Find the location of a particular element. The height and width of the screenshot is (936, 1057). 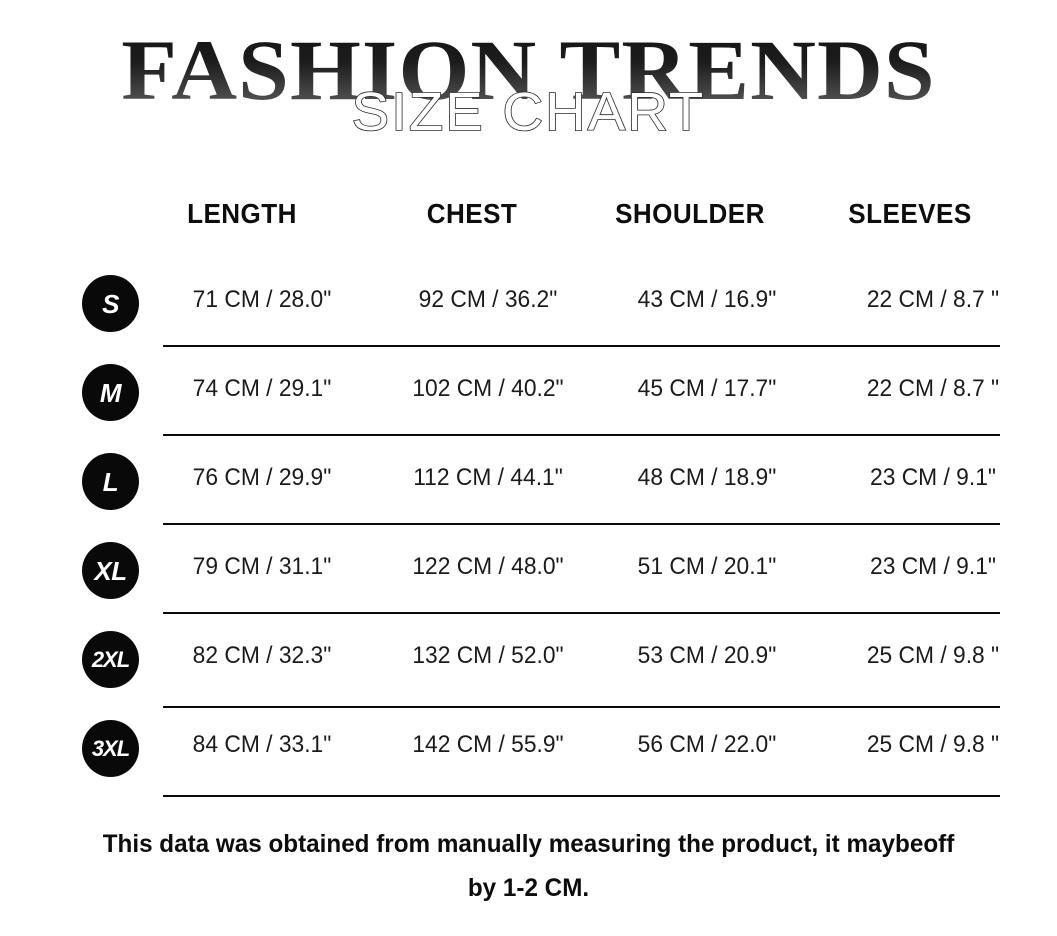

page-subtitle: SIZE CHART is located at coordinates (528, 112).